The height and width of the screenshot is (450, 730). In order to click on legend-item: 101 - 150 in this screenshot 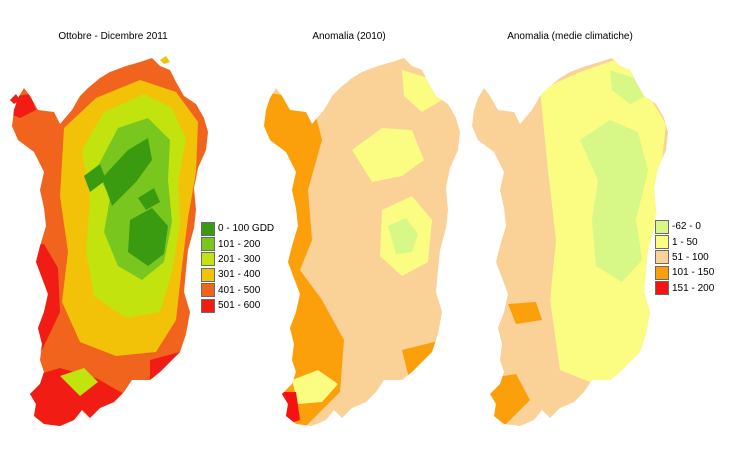, I will do `click(684, 272)`.